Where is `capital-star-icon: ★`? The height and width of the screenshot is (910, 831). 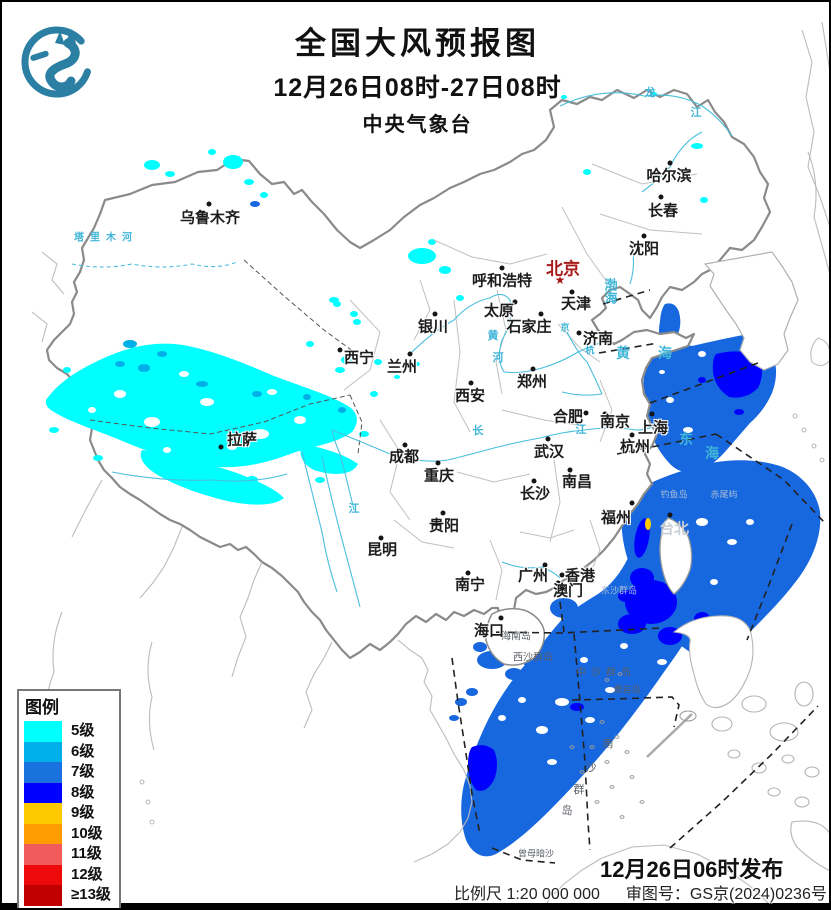
capital-star-icon: ★ is located at coordinates (560, 280).